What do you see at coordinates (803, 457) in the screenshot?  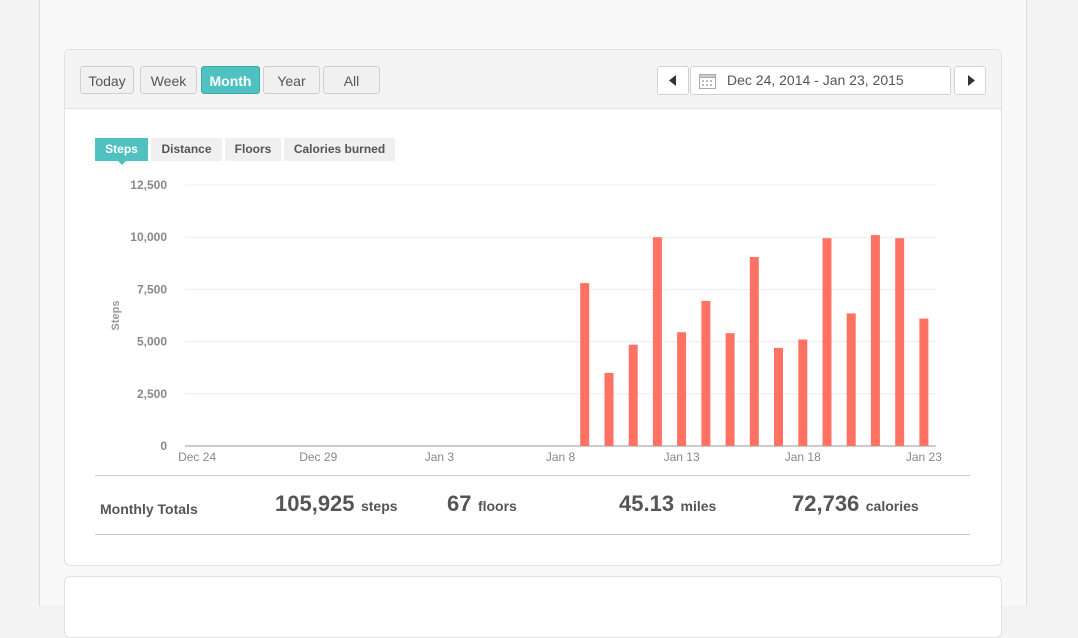 I see `x-tick-label: Jan 18` at bounding box center [803, 457].